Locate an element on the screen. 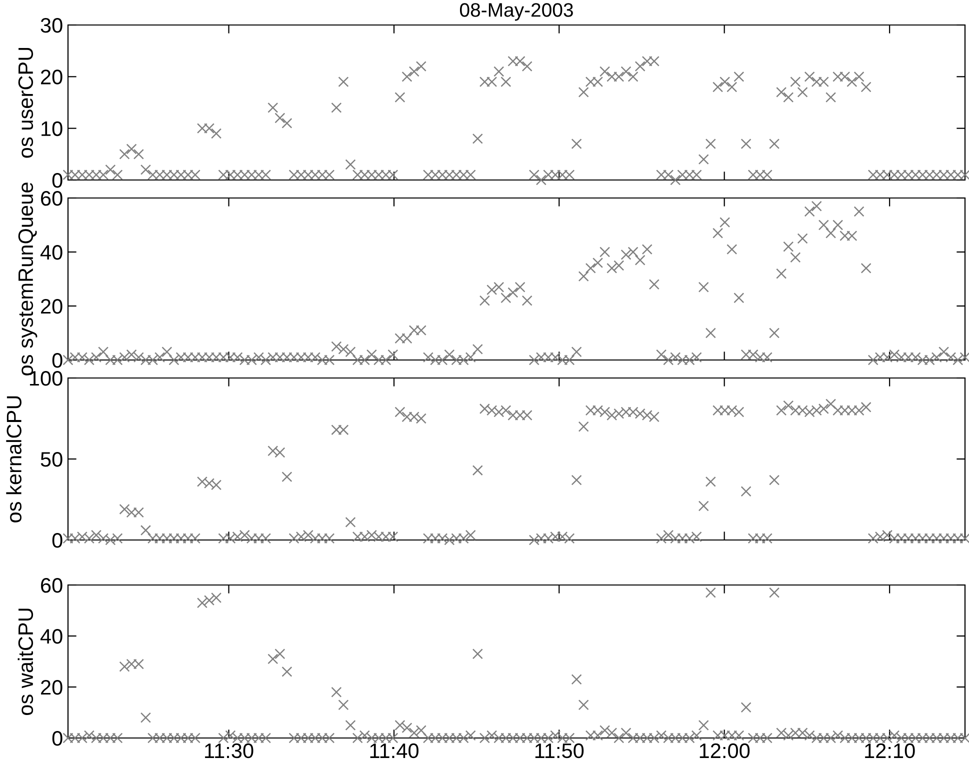  x-tick-label: 12:10 is located at coordinates (890, 750).